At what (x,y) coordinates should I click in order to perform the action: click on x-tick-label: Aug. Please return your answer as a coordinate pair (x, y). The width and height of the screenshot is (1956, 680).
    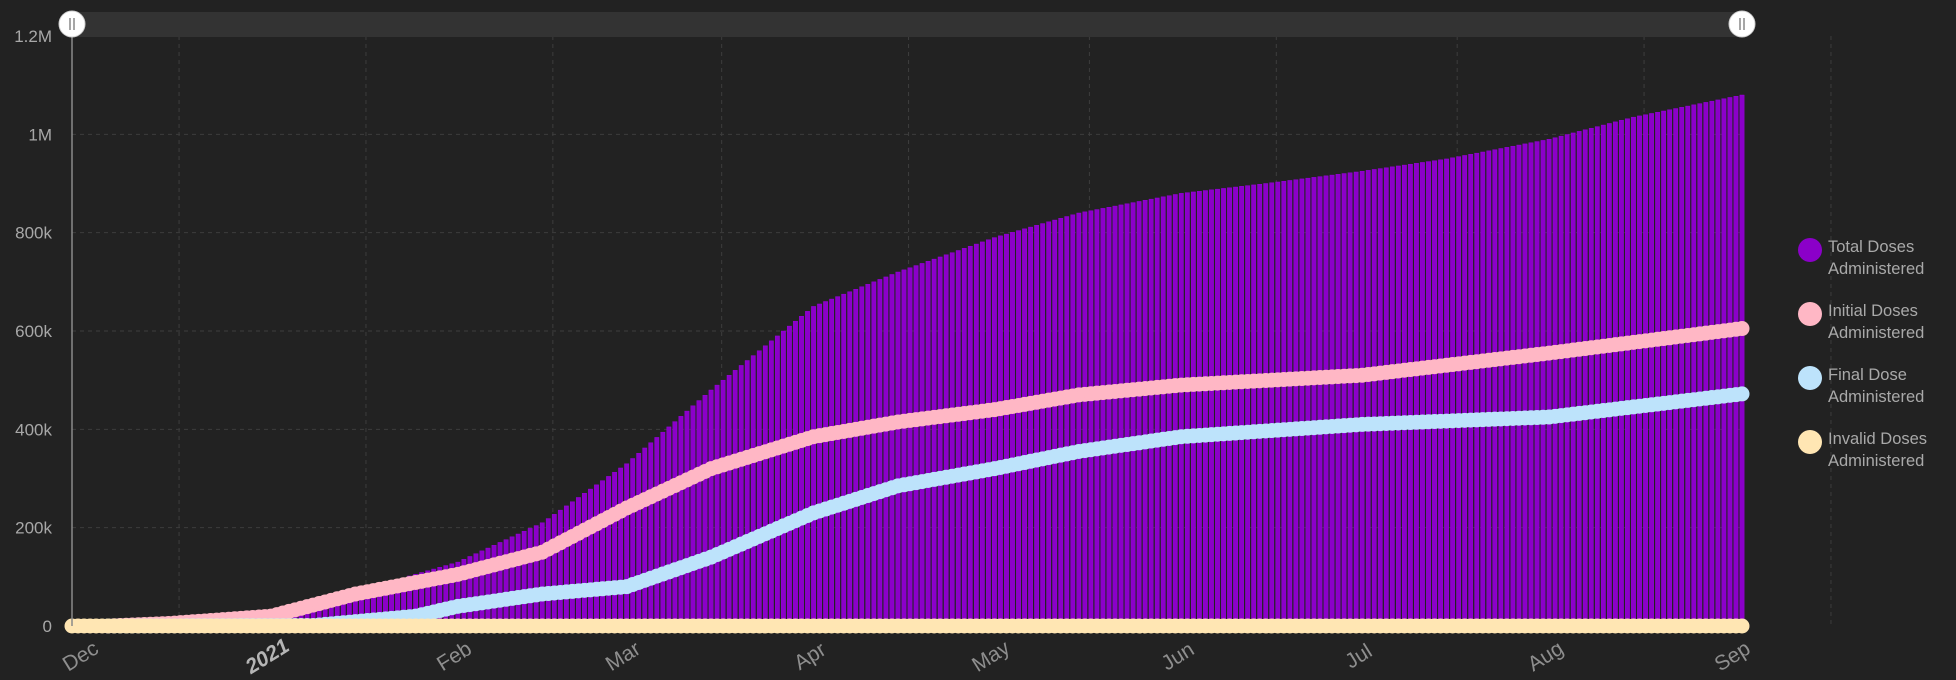
    Looking at the image, I should click on (1546, 656).